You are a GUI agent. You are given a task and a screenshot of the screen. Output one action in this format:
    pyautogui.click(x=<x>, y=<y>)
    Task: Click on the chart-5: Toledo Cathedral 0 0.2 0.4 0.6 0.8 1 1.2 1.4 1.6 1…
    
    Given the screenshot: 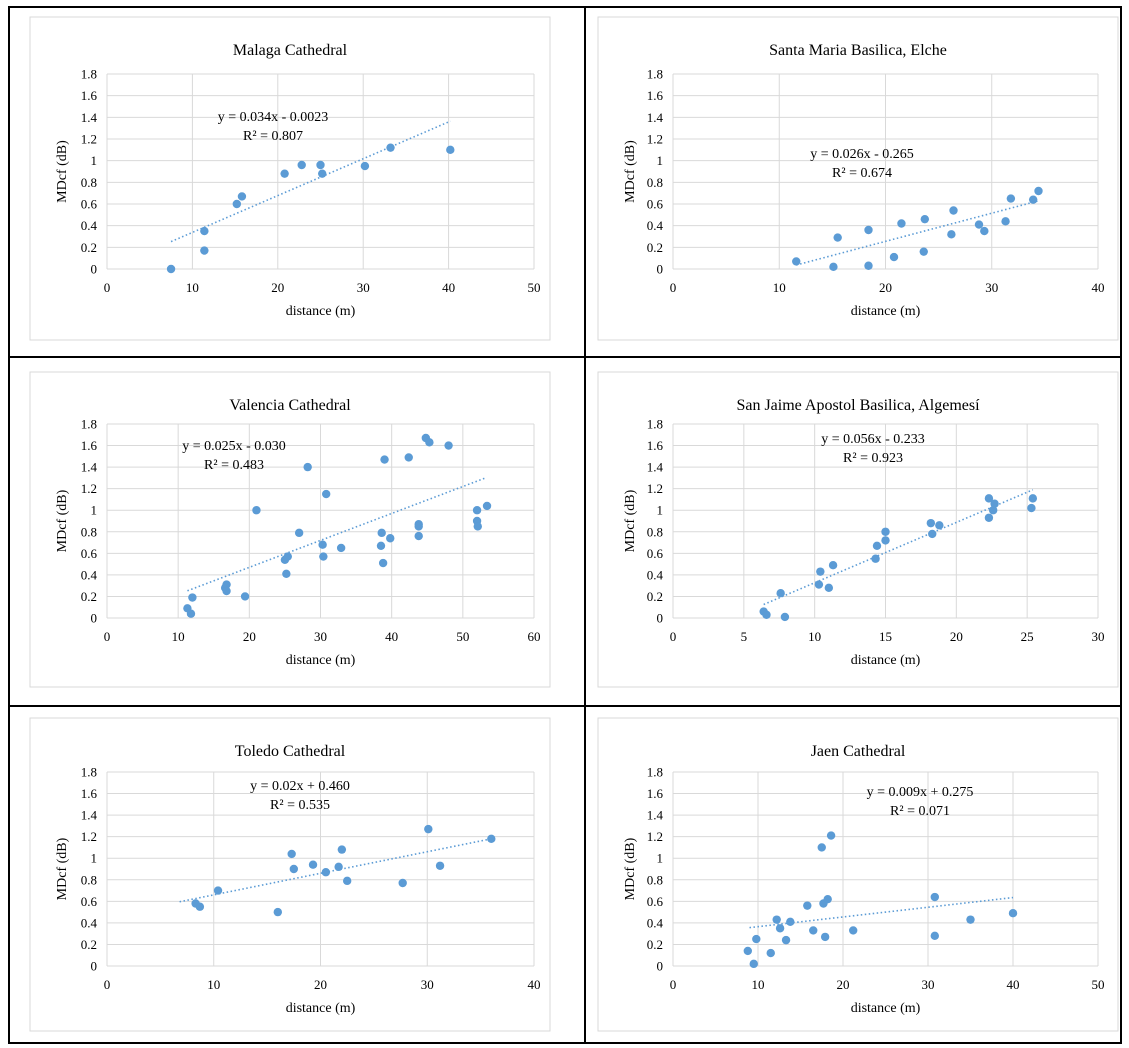 What is the action you would take?
    pyautogui.click(x=290, y=874)
    